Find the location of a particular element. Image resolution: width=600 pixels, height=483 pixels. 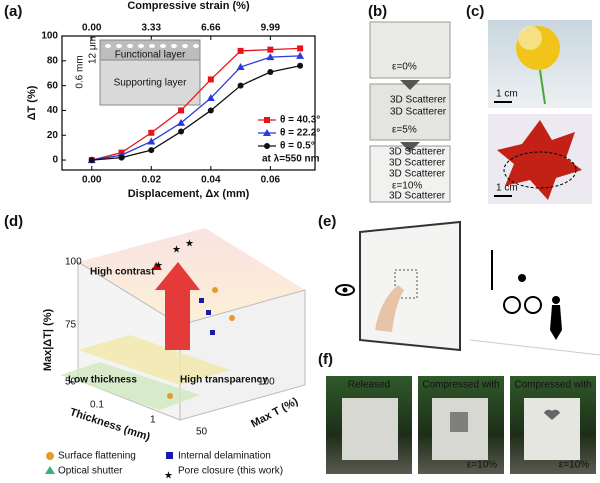

legend-marker: ★ is located at coordinates (168, 476).